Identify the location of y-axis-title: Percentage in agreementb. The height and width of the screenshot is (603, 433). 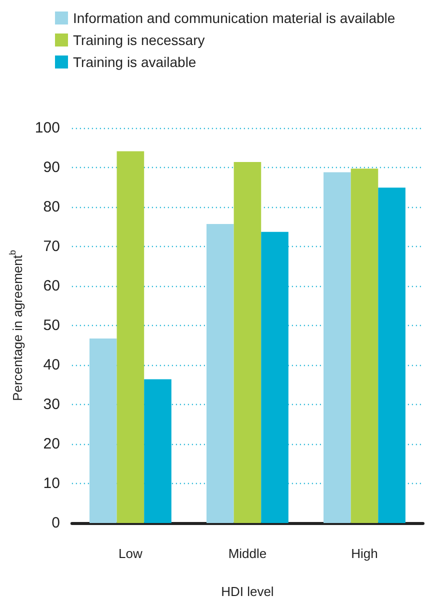
(16, 325).